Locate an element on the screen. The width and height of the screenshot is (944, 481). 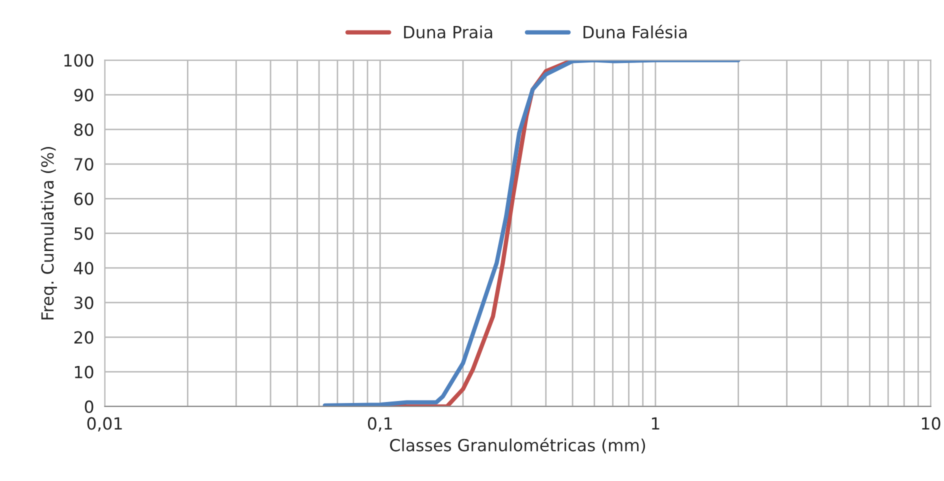
x-tick-label: 1 is located at coordinates (656, 423).